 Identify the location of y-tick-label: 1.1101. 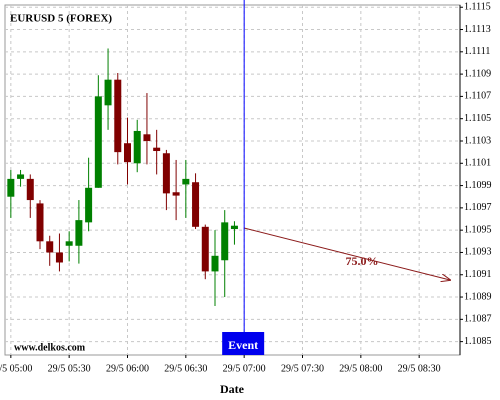
(477, 163).